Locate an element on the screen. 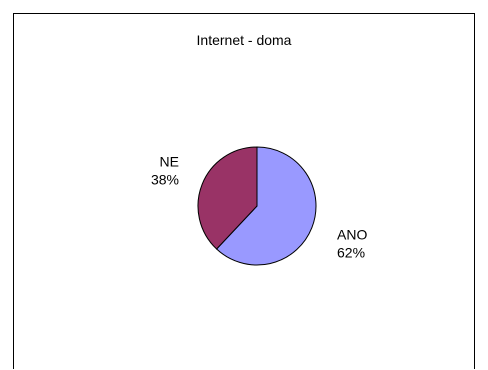 The image size is (488, 370). pie-chart: ANO 62% NE 38% is located at coordinates (259, 206).